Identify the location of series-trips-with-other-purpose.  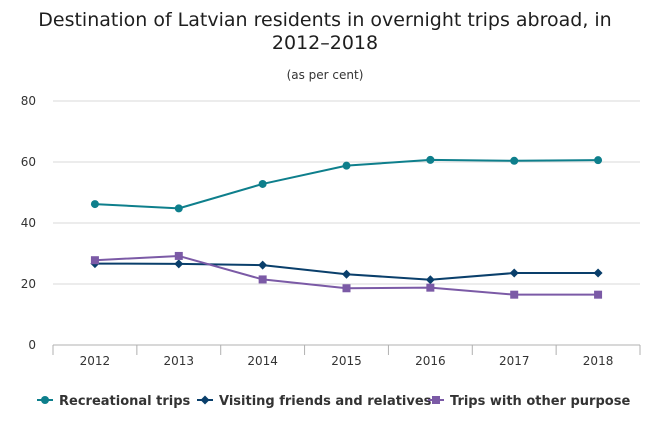
(346, 275).